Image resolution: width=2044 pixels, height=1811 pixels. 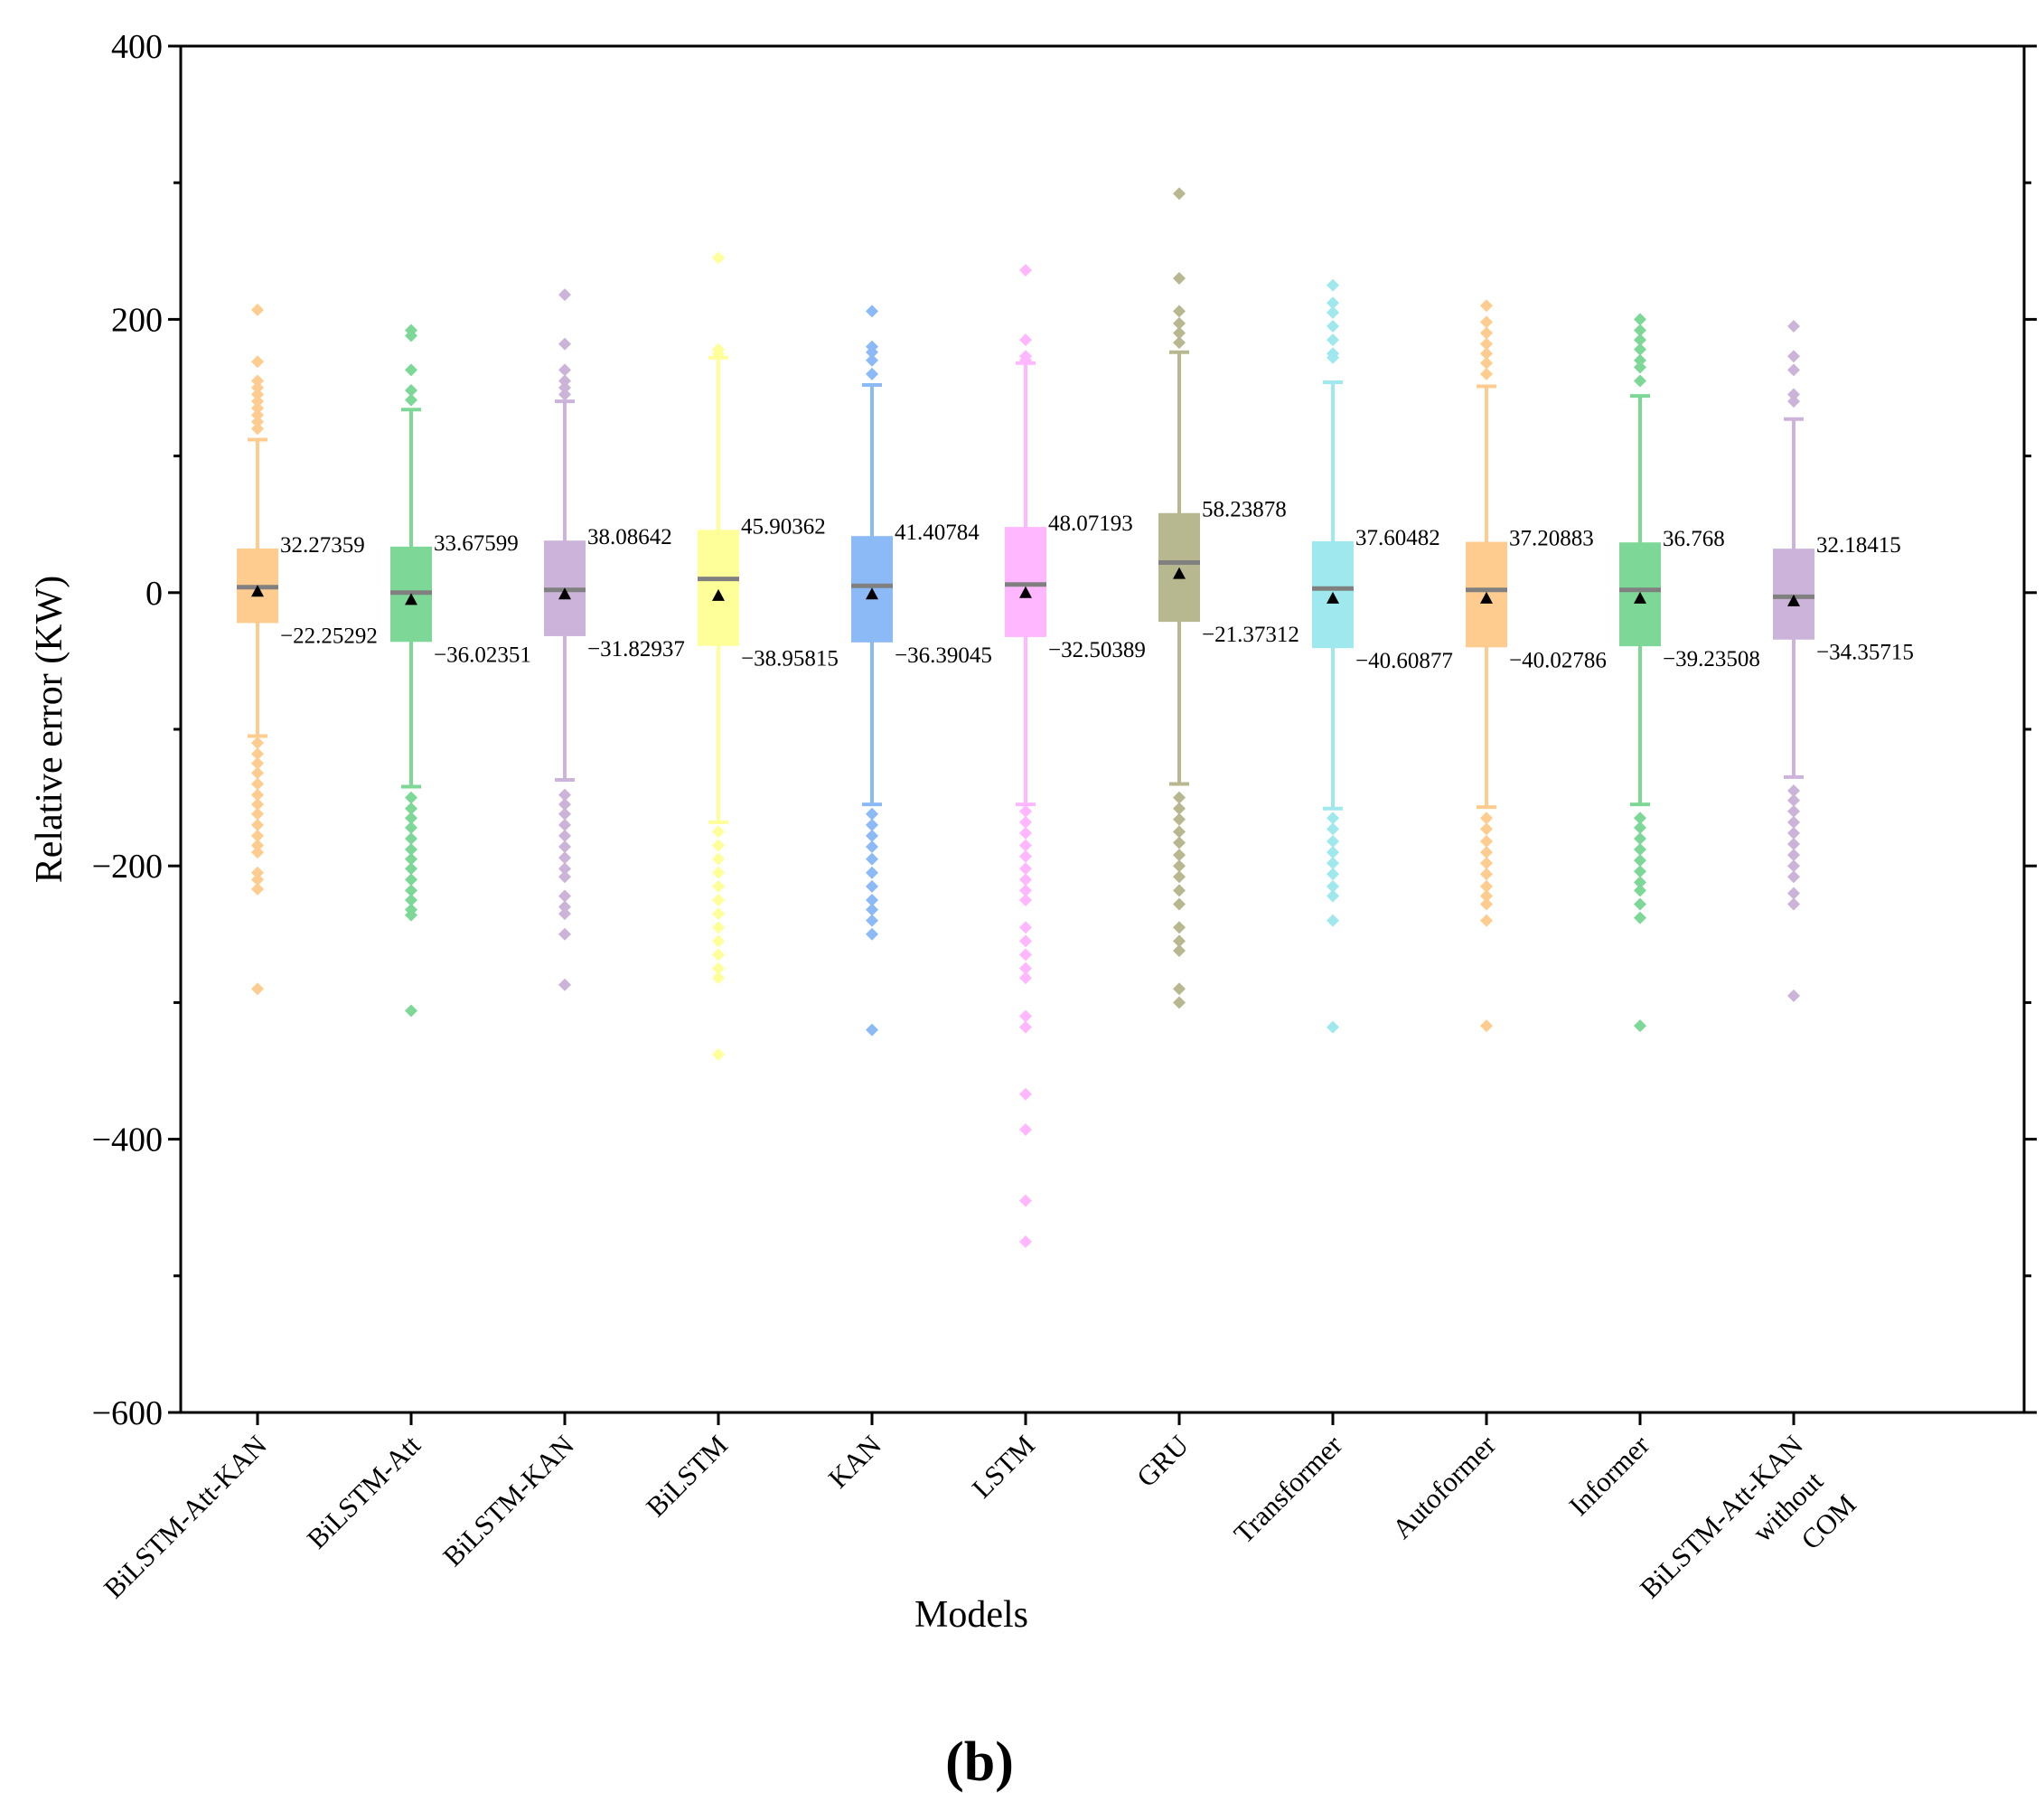 I want to click on x-tick-label-line: Autoformer, so click(x=1444, y=1487).